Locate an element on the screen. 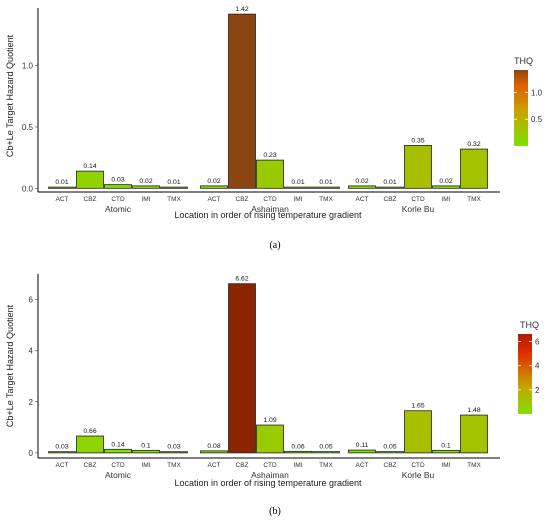 This screenshot has width=550, height=522. group-label: Atomic is located at coordinates (118, 209).